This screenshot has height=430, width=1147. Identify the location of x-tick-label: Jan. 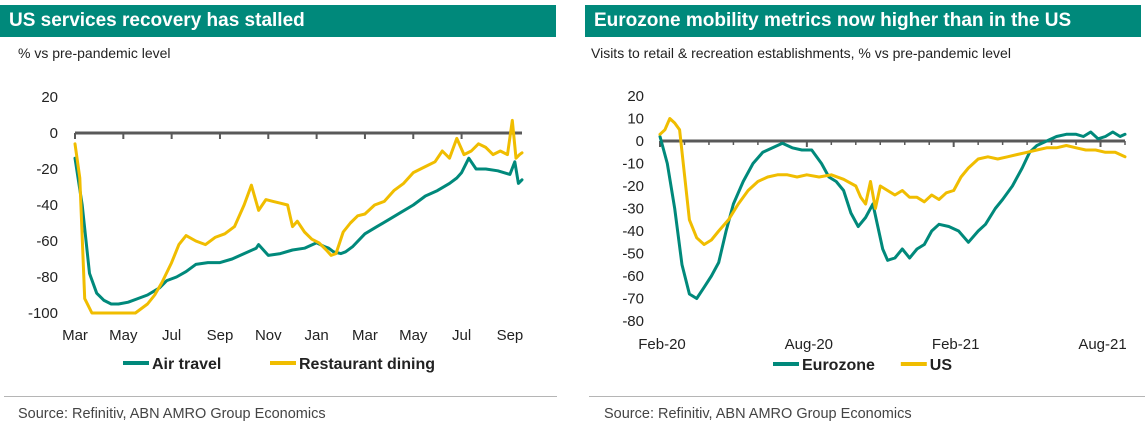
(317, 335).